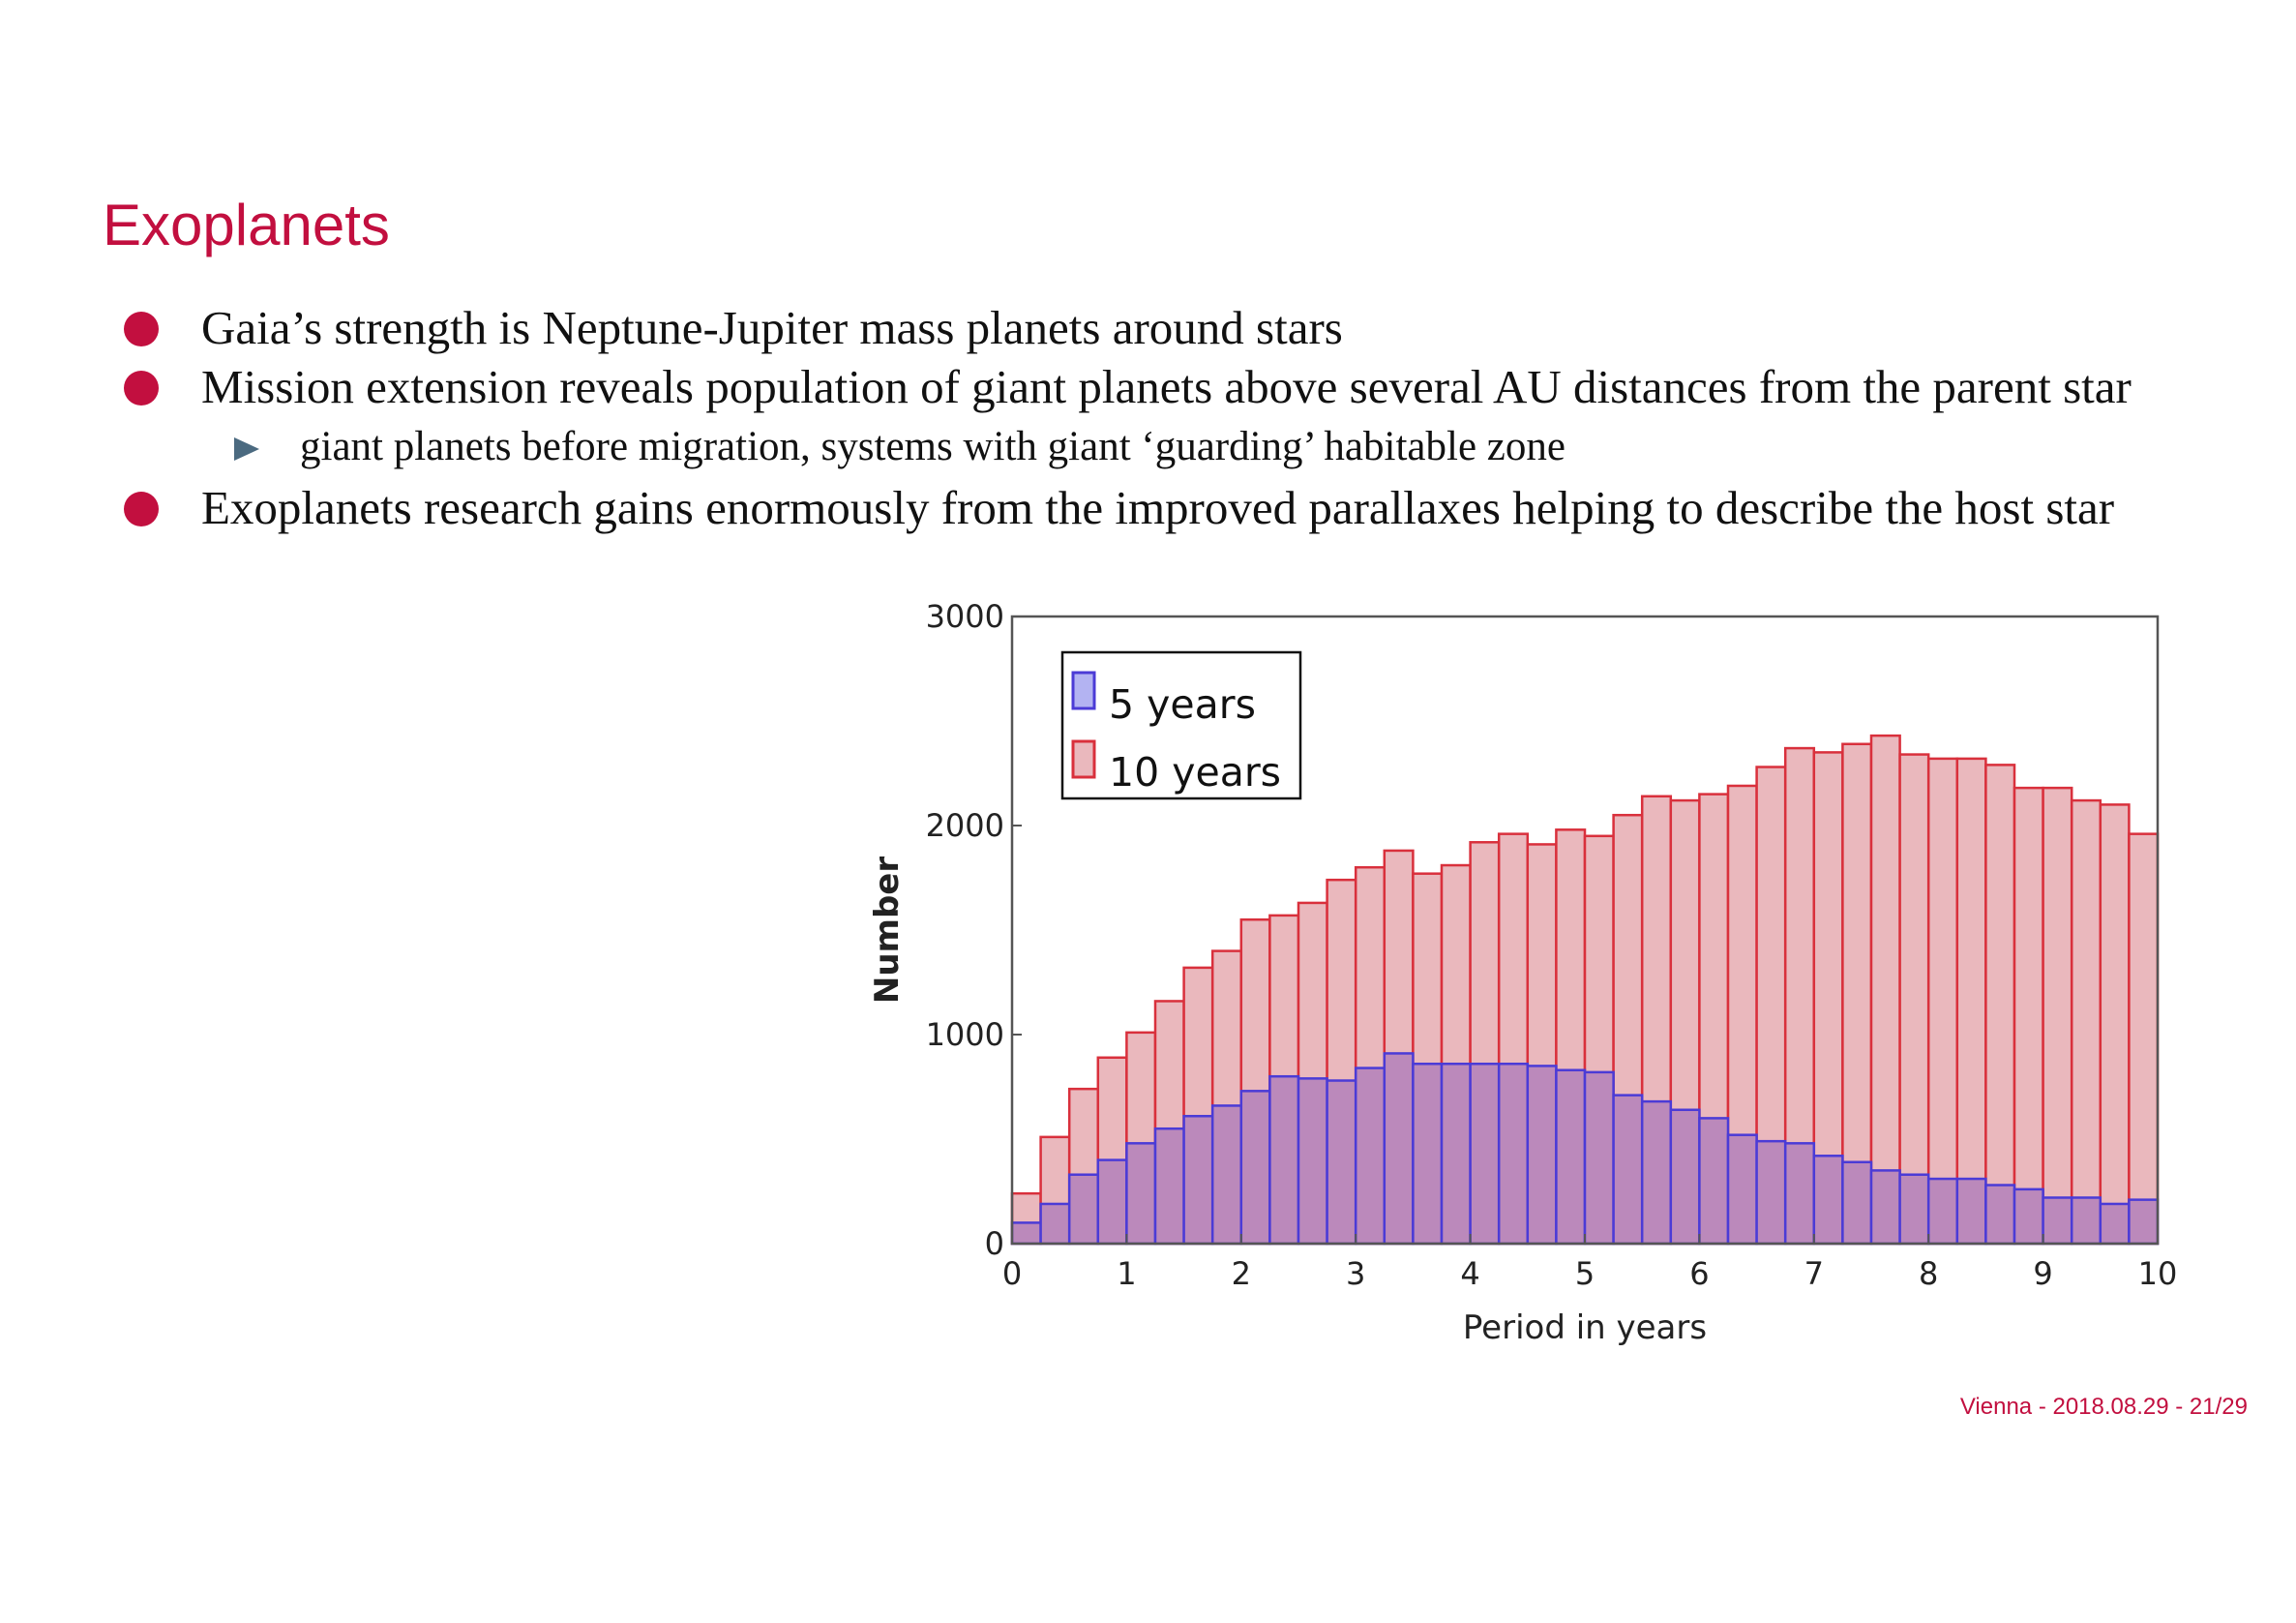  Describe the element at coordinates (1012, 1273) in the screenshot. I see `x-tick-label: 0` at that location.